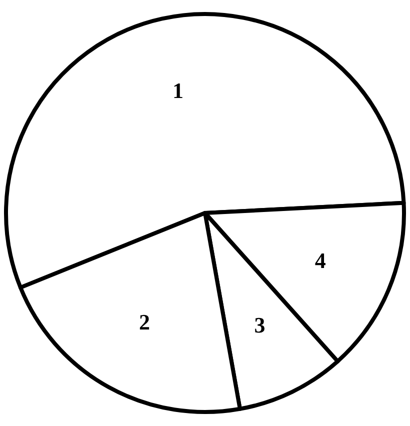 The image size is (410, 426). Describe the element at coordinates (144, 321) in the screenshot. I see `slice-label: 2` at that location.